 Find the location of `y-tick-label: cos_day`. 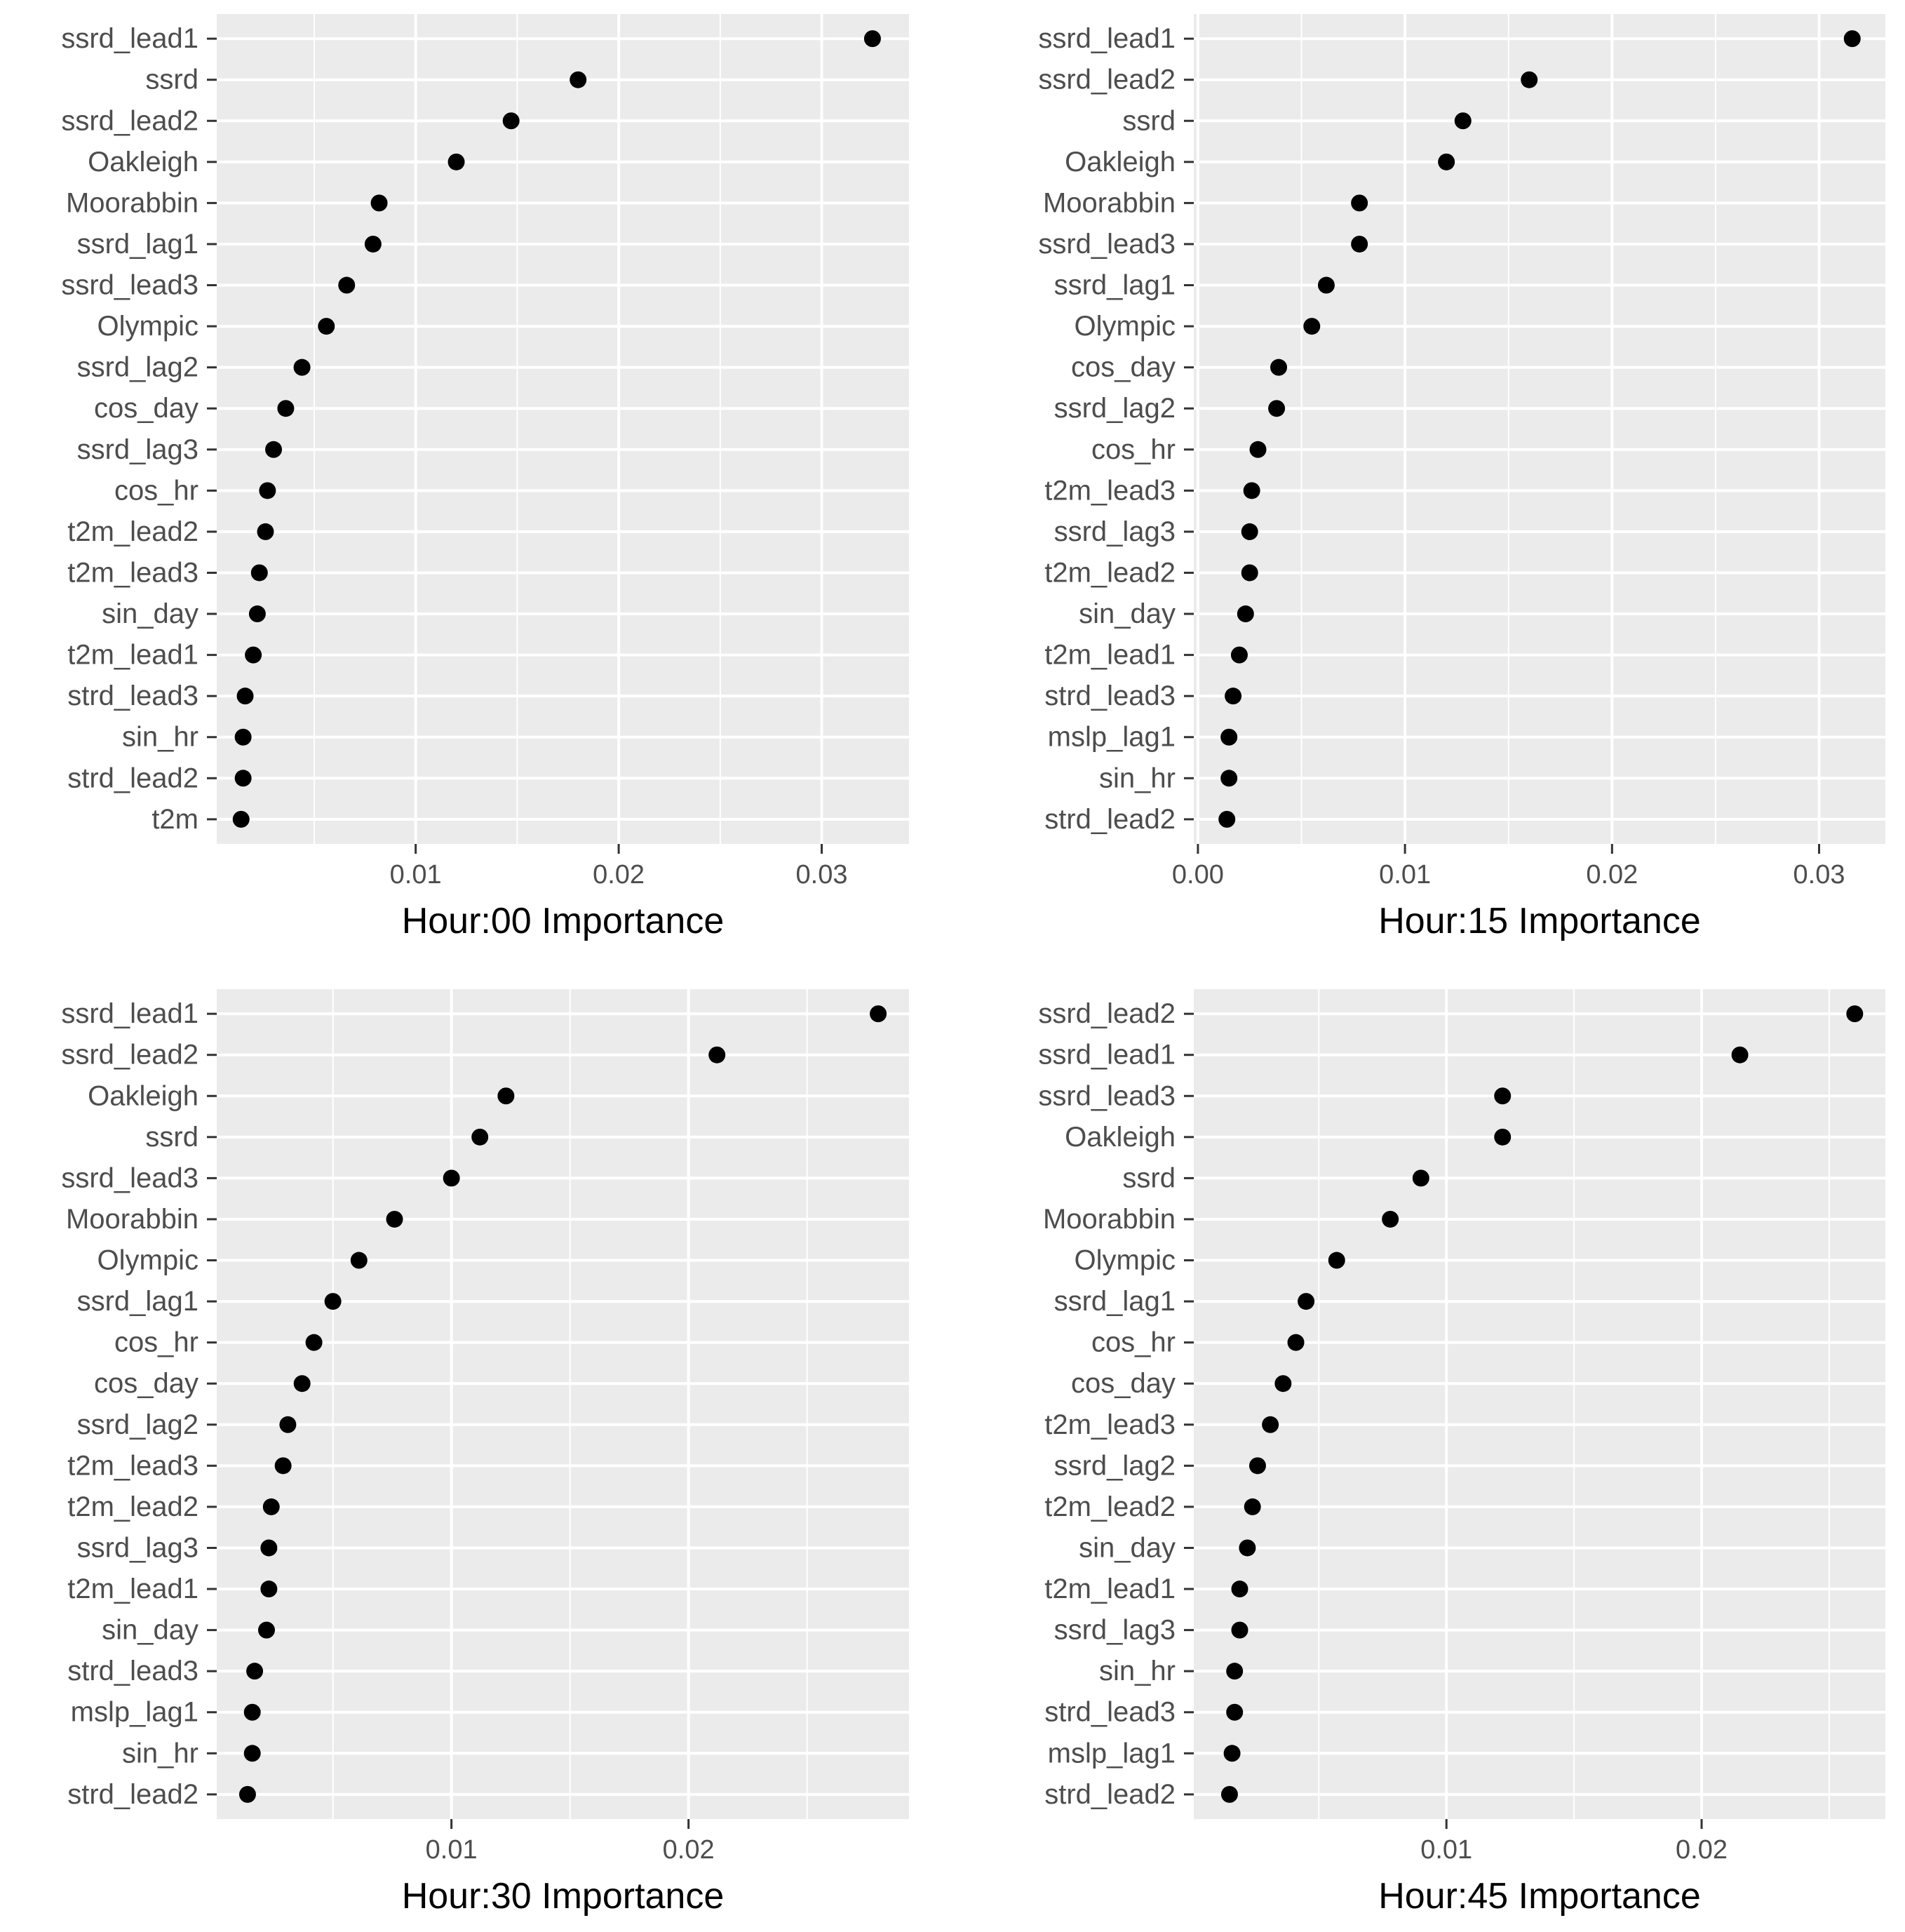

y-tick-label: cos_day is located at coordinates (1123, 368).